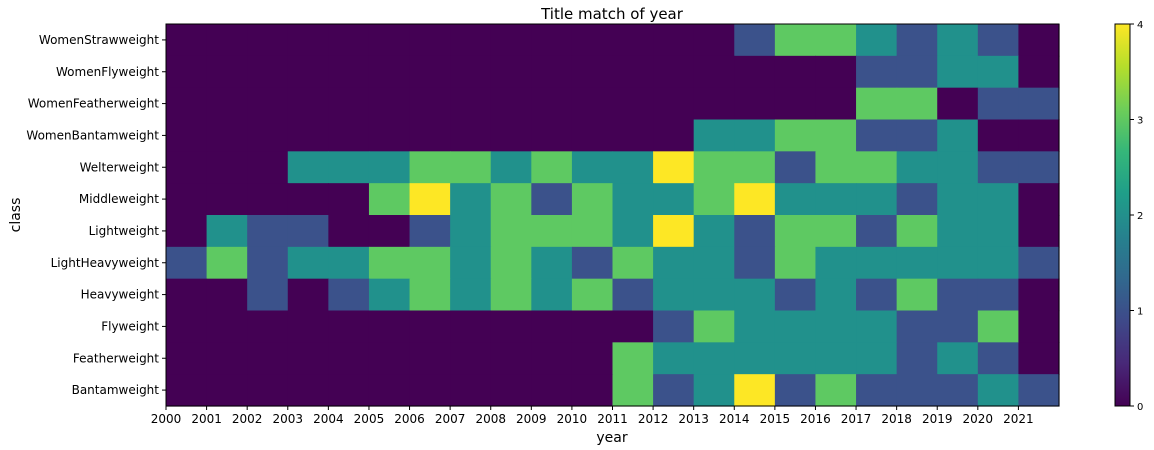 The height and width of the screenshot is (450, 1154). Describe the element at coordinates (409, 419) in the screenshot. I see `x-tick-label: 2006` at that location.